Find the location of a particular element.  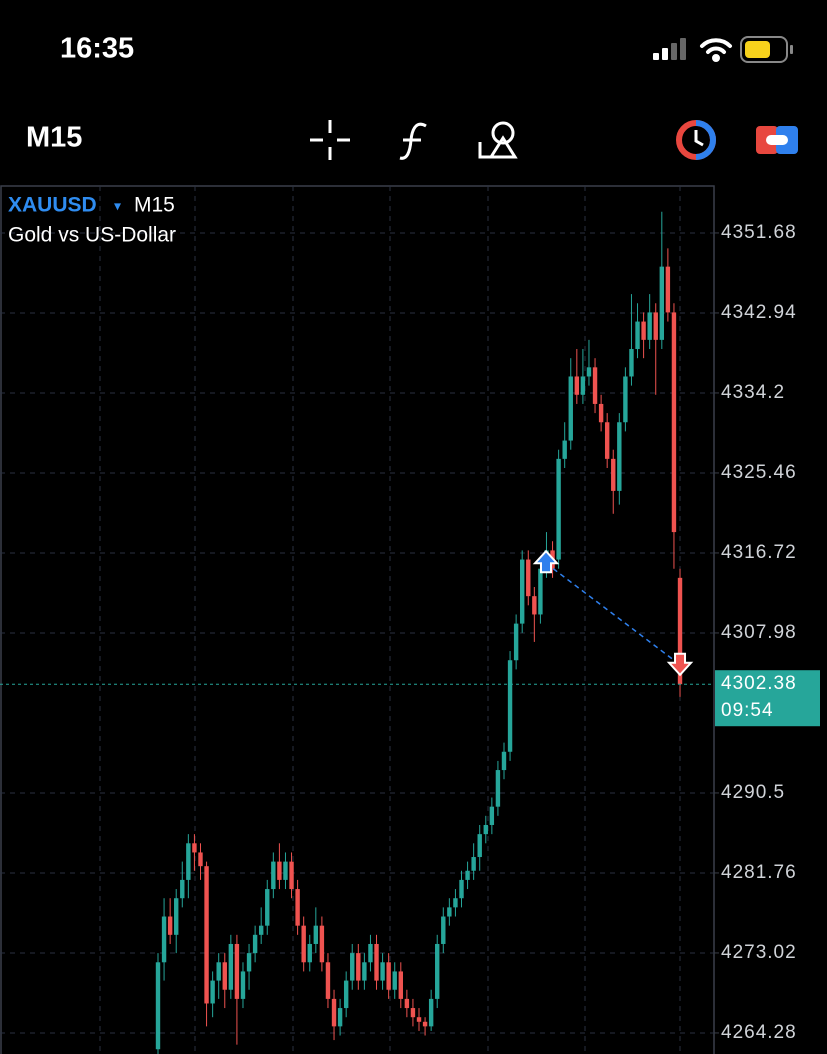

sell-arrow is located at coordinates (680, 664).